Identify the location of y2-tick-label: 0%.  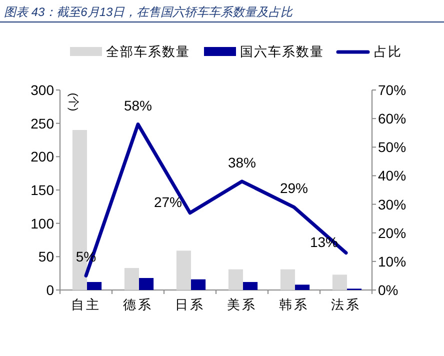
(388, 290).